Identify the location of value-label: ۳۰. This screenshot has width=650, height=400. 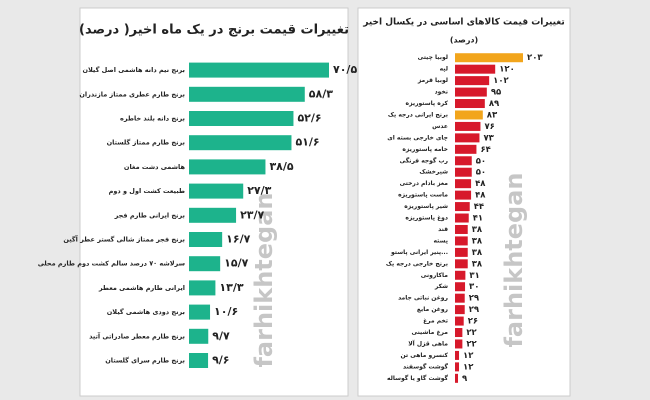
(474, 287).